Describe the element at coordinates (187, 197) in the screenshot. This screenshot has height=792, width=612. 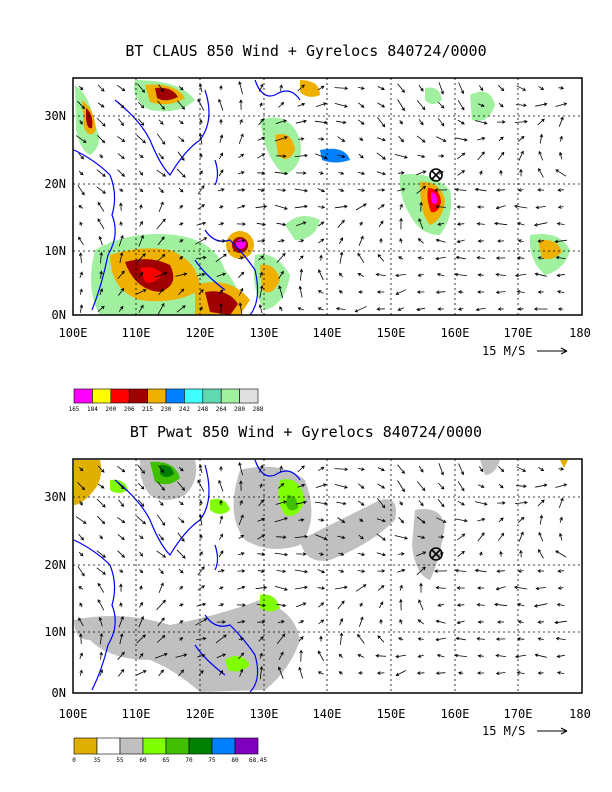
I see `top-map-coastlines` at that location.